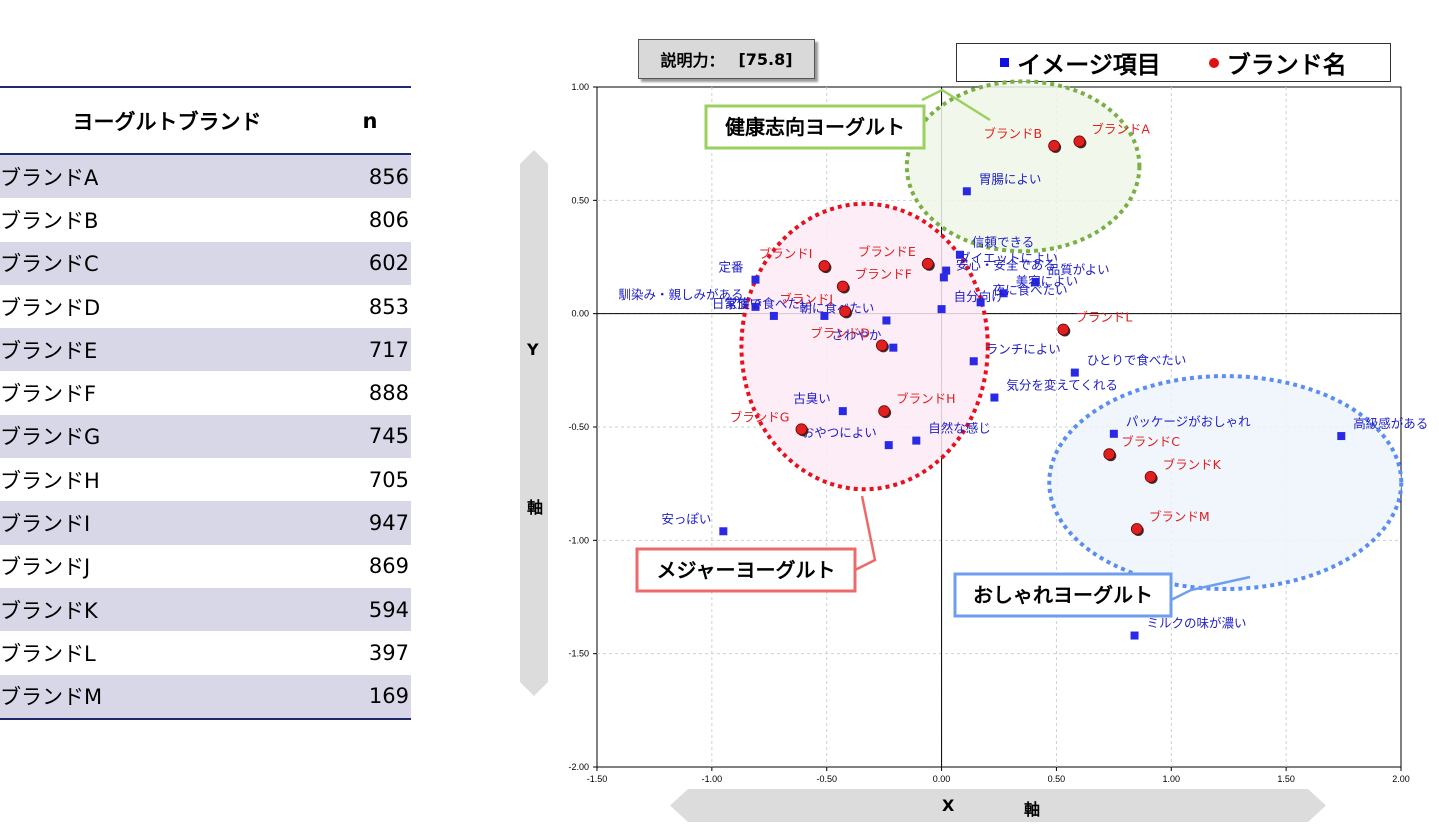 The width and height of the screenshot is (1439, 836). Describe the element at coordinates (692, 60) in the screenshot. I see `explanatory-power-label: 説明力：` at that location.